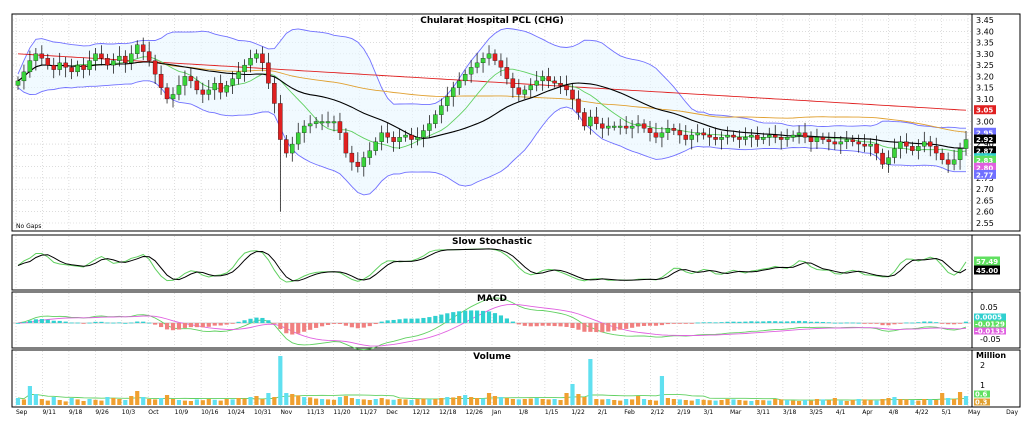 This screenshot has width=1032, height=424. I want to click on x-tick-label: 11/20, so click(341, 412).